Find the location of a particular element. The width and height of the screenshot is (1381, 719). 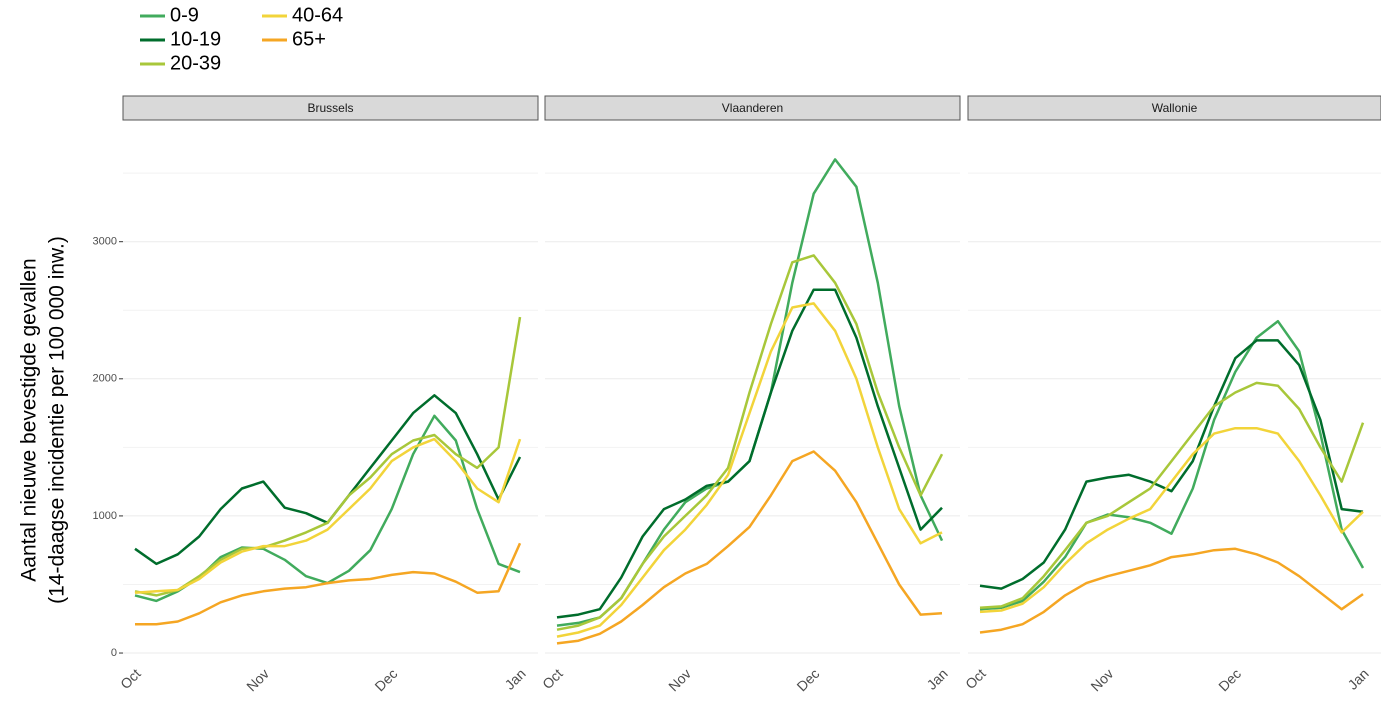

legend-label: 10-19 is located at coordinates (195, 39).